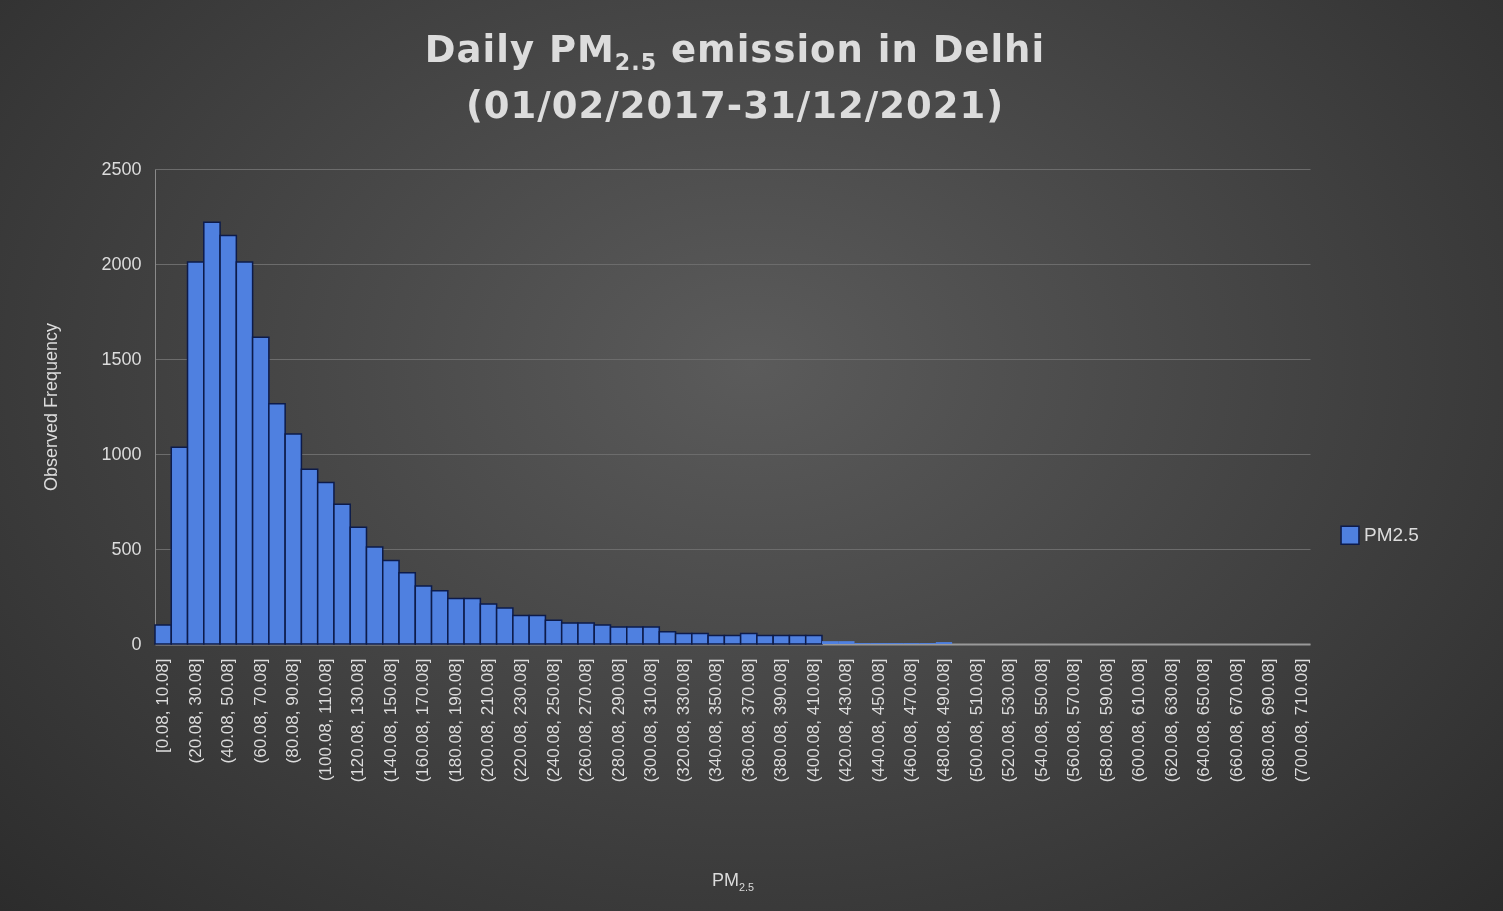  What do you see at coordinates (126, 548) in the screenshot?
I see `y-tick-label: 500` at bounding box center [126, 548].